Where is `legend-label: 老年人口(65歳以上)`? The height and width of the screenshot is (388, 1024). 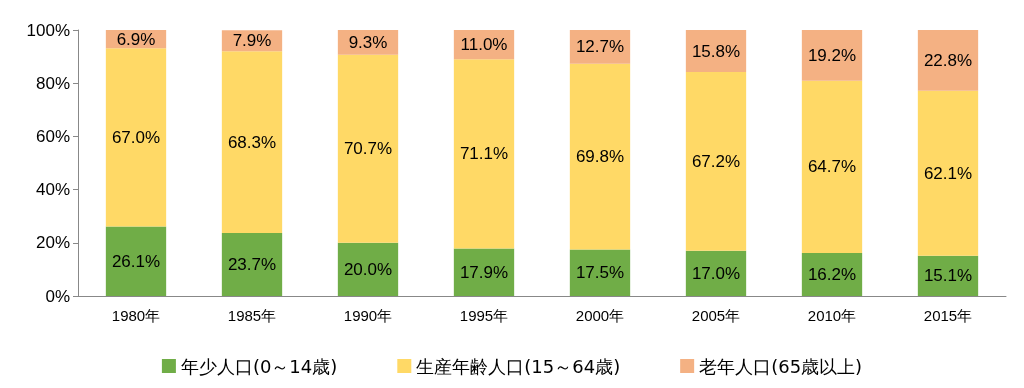
legend-label: 老年人口(65歳以上) is located at coordinates (781, 366).